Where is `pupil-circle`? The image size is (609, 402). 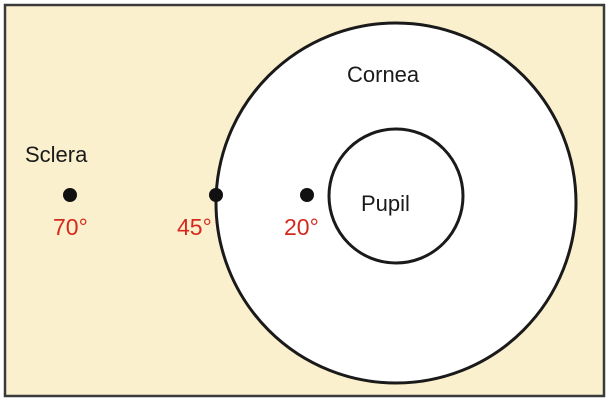
pupil-circle is located at coordinates (396, 196).